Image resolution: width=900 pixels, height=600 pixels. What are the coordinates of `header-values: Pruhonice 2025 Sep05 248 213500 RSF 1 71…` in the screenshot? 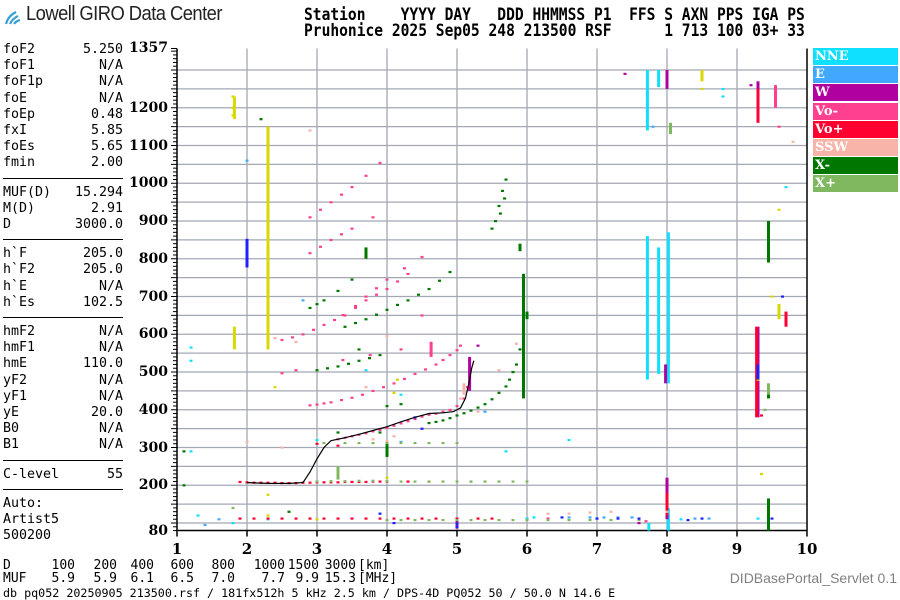 It's located at (554, 31).